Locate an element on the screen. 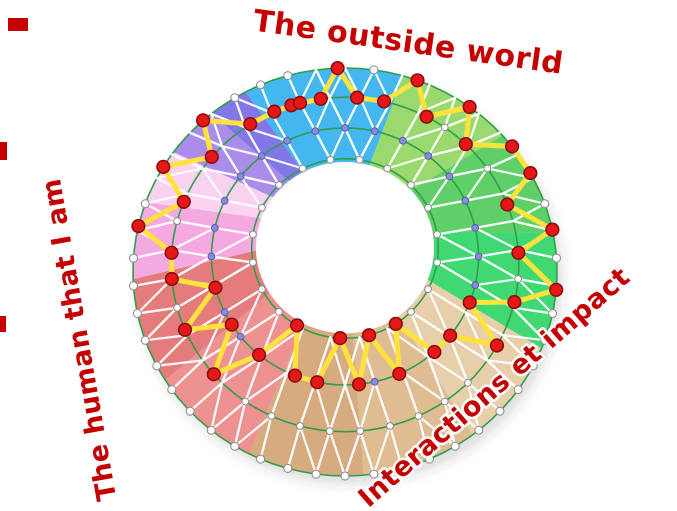 The image size is (677, 511). edge-marks is located at coordinates (14, 175).